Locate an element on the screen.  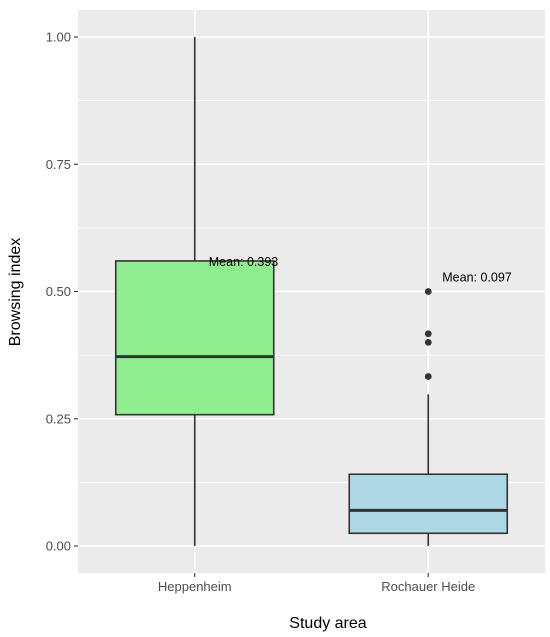
x-tick-label: Rochauer Heide is located at coordinates (428, 586).